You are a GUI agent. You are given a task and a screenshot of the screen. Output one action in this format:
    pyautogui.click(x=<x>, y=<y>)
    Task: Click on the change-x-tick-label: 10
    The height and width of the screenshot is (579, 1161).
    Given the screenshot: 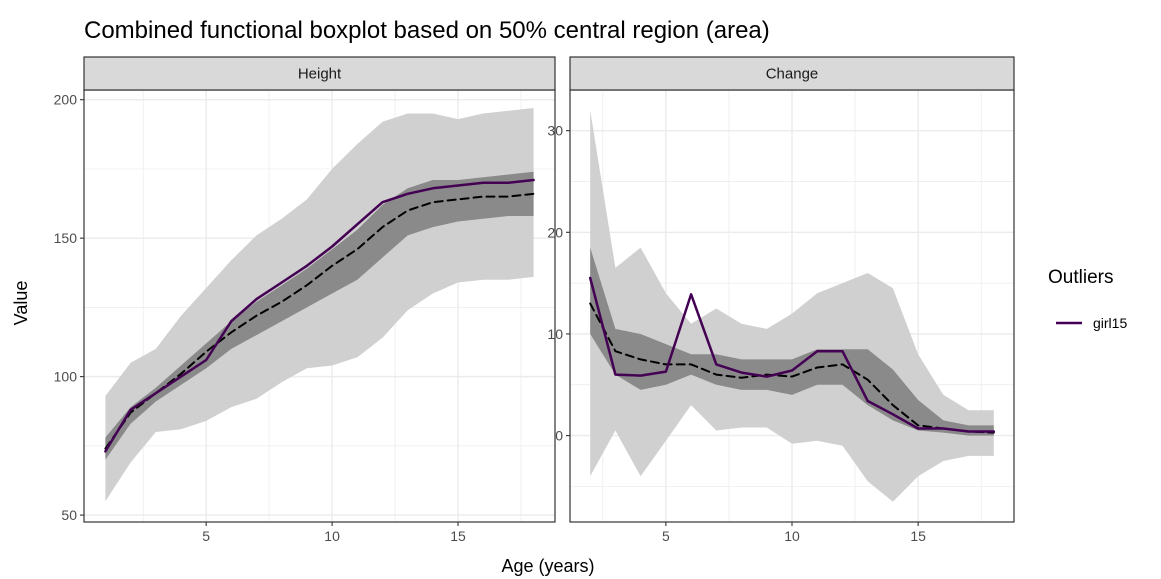 What is the action you would take?
    pyautogui.click(x=792, y=536)
    